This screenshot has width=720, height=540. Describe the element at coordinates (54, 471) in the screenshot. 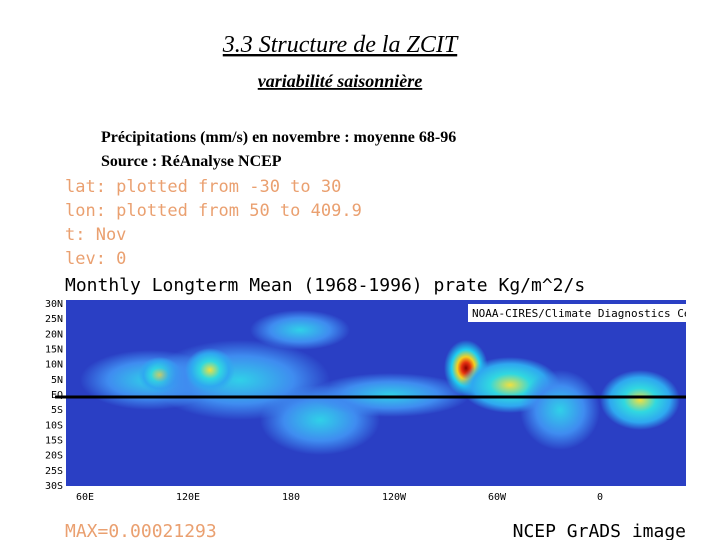

I see `lat-label: 25S` at that location.